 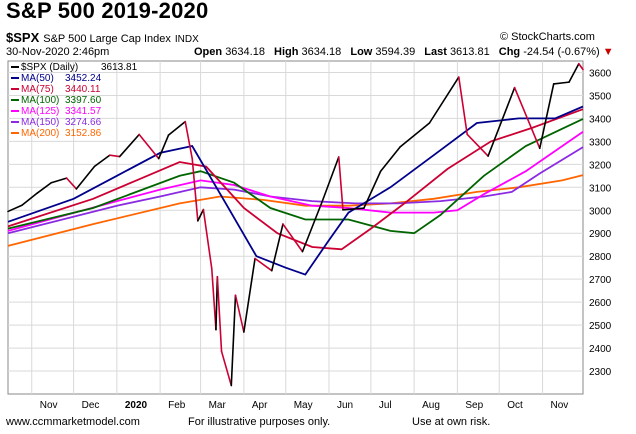 I want to click on y-tick-label: 3400, so click(x=600, y=119).